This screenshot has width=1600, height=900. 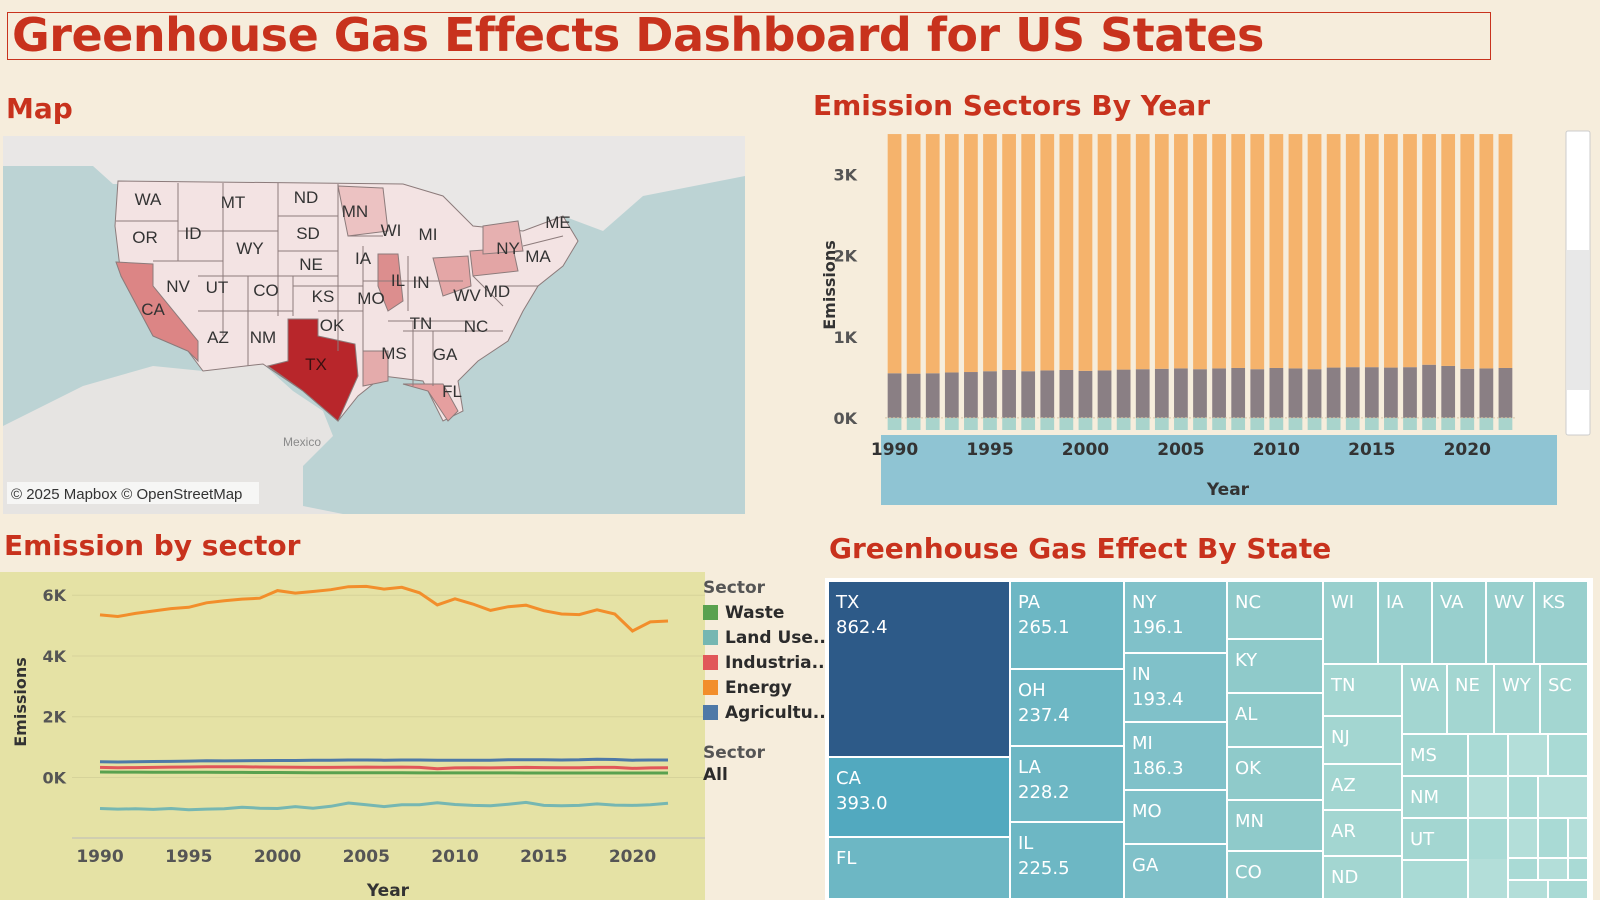 I want to click on treemap-cell-wi: WI, so click(x=1351, y=623).